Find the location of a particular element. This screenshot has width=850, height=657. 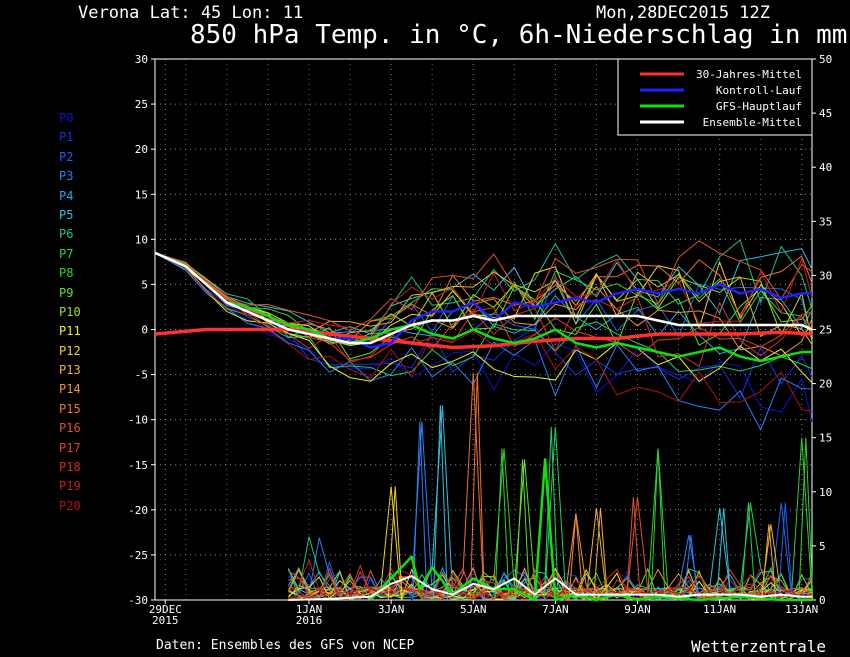

x-tick-label: 3JAN is located at coordinates (391, 609).